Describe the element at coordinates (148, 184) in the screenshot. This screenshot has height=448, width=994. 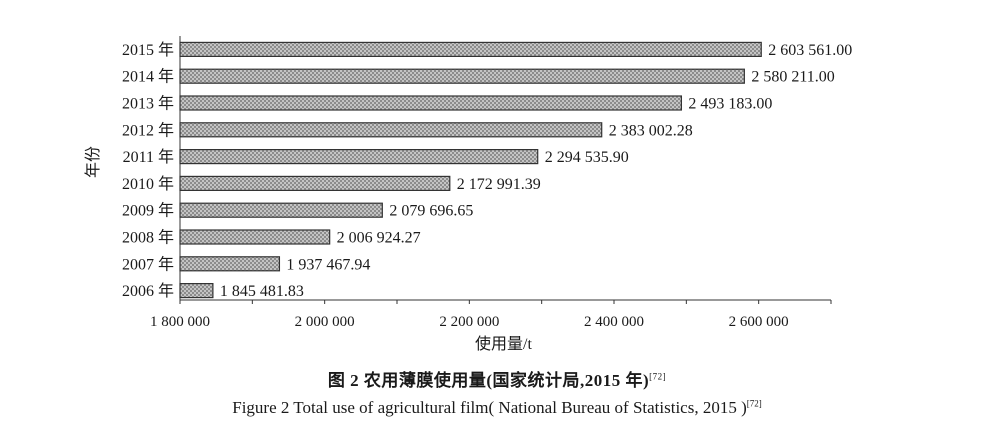
I see `y-category-label: 2010 年` at that location.